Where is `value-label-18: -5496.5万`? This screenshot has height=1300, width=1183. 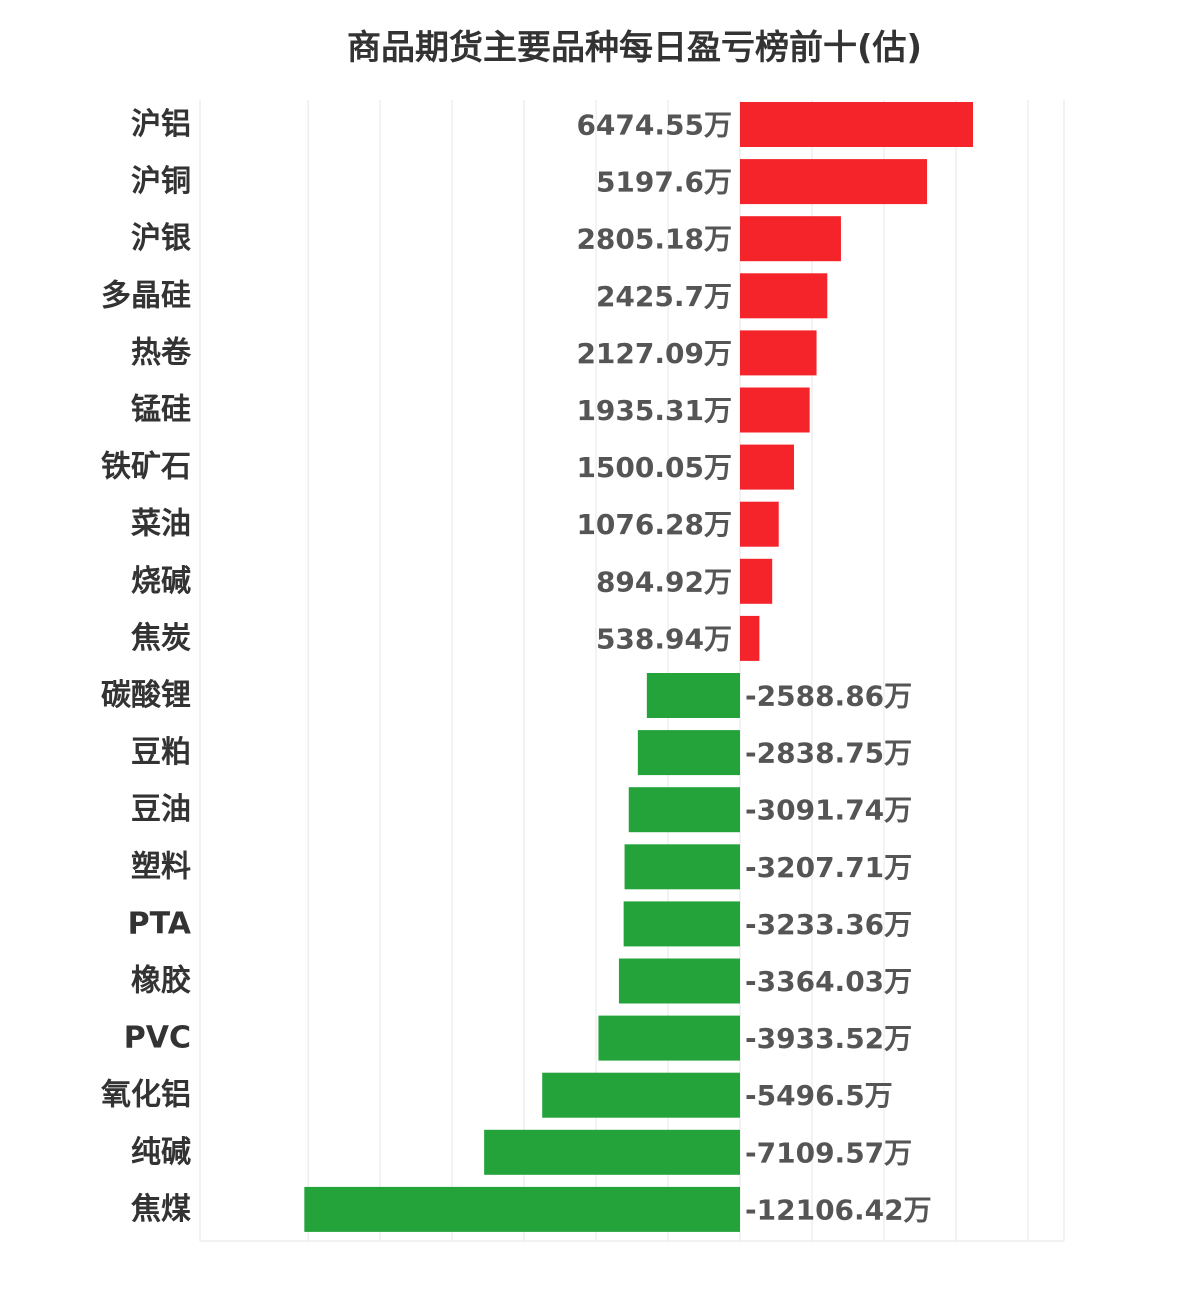 value-label-18: -5496.5万 is located at coordinates (819, 1095).